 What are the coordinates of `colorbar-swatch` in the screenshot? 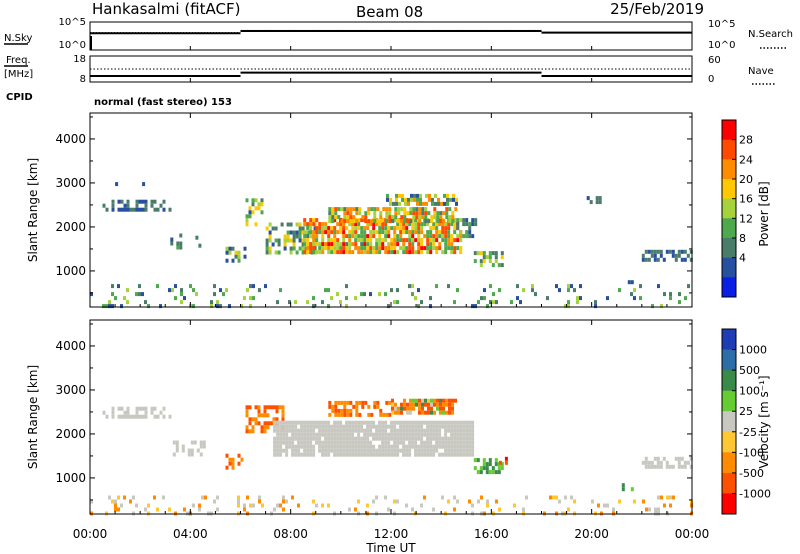 It's located at (729, 422).